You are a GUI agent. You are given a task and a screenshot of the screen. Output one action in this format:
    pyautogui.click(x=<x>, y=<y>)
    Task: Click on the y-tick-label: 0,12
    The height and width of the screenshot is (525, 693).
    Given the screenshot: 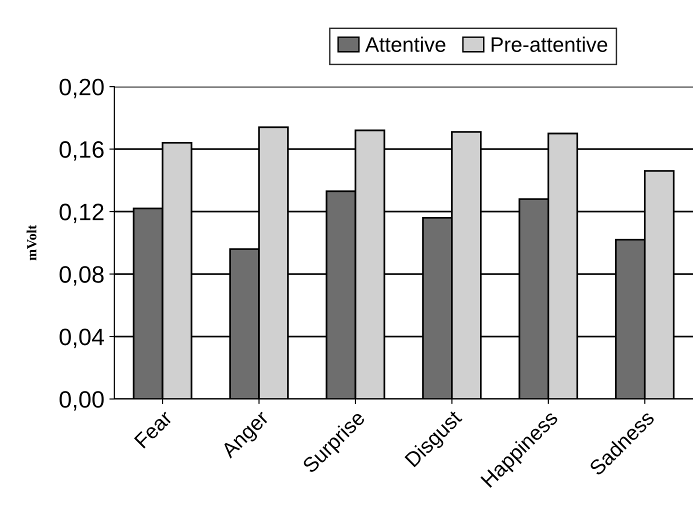 What is the action you would take?
    pyautogui.click(x=82, y=214)
    